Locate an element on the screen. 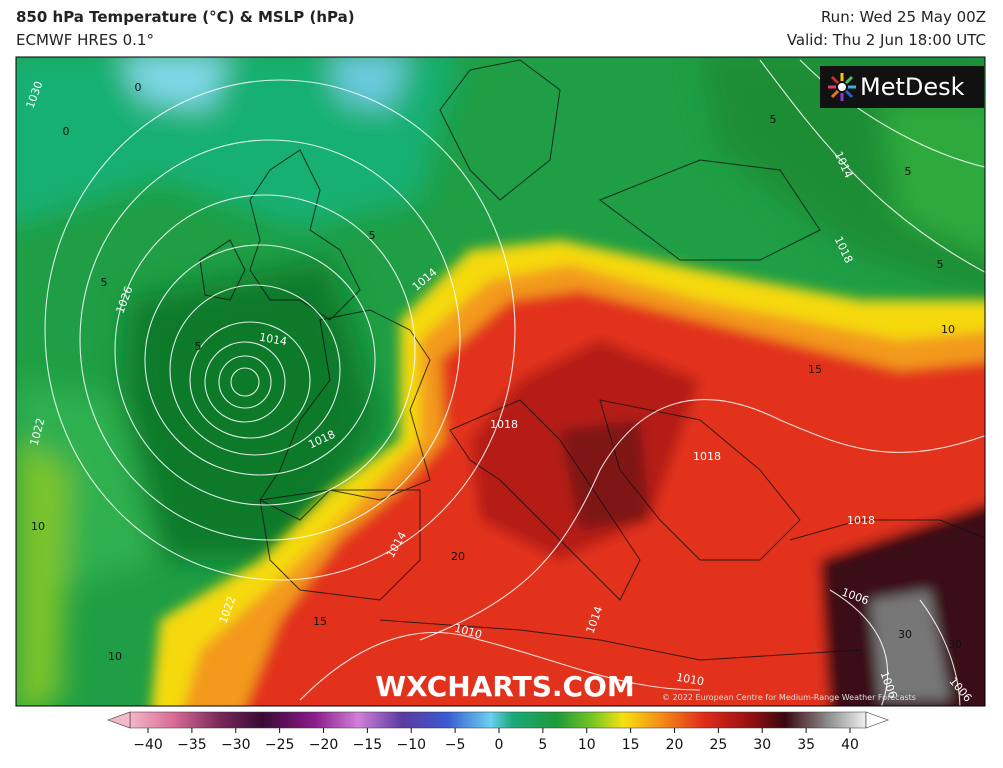 This screenshot has height=768, width=1003. colorbar-tick-label: 35 is located at coordinates (806, 745).